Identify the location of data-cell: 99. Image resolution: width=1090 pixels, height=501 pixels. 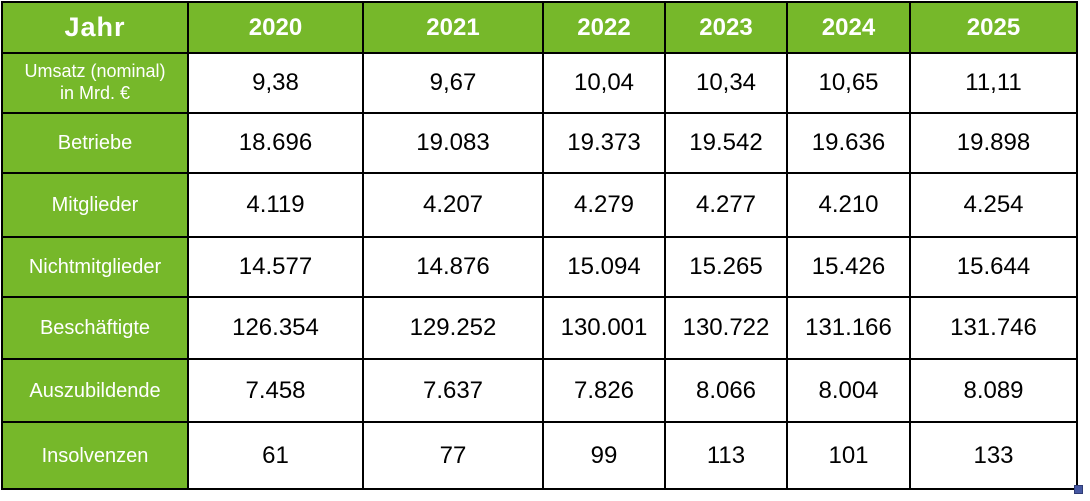
(604, 455).